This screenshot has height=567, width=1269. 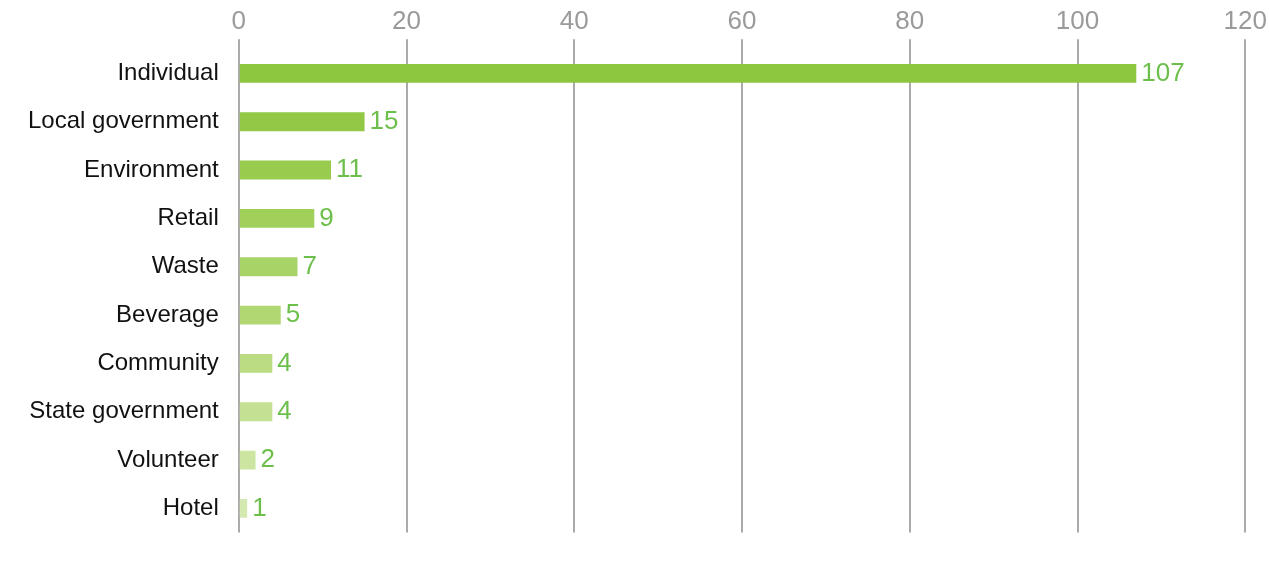 What do you see at coordinates (406, 19) in the screenshot?
I see `x-tick-label: 20` at bounding box center [406, 19].